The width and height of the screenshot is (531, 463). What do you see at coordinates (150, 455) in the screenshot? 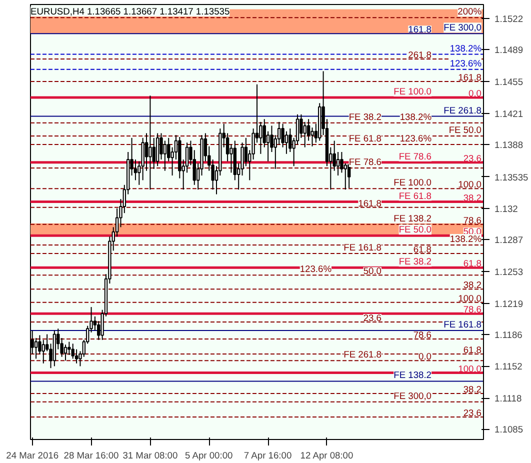
I see `x-tick-label: 31 Mar 08:00` at bounding box center [150, 455].